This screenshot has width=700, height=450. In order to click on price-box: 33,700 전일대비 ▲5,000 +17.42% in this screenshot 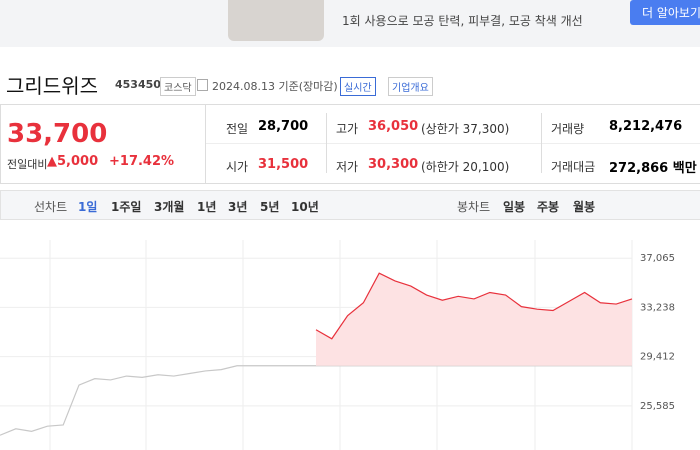, I will do `click(103, 144)`.